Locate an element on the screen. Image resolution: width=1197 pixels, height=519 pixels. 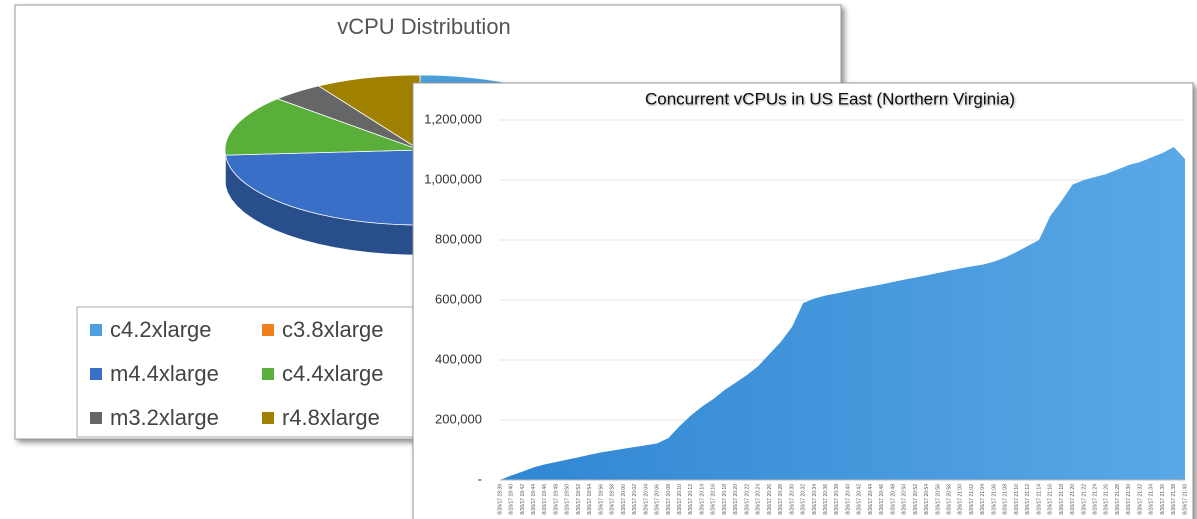
x-tick-label: 8/26/17 19:50 is located at coordinates (568, 499).